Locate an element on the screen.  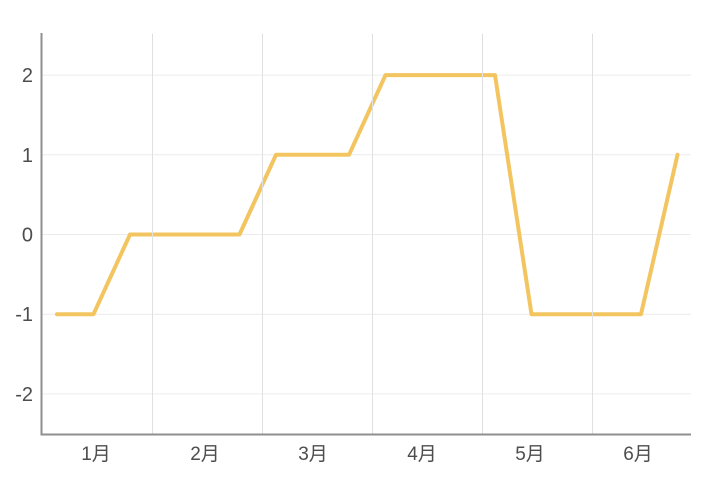
x-tick-label-3: 4月 is located at coordinates (422, 454).